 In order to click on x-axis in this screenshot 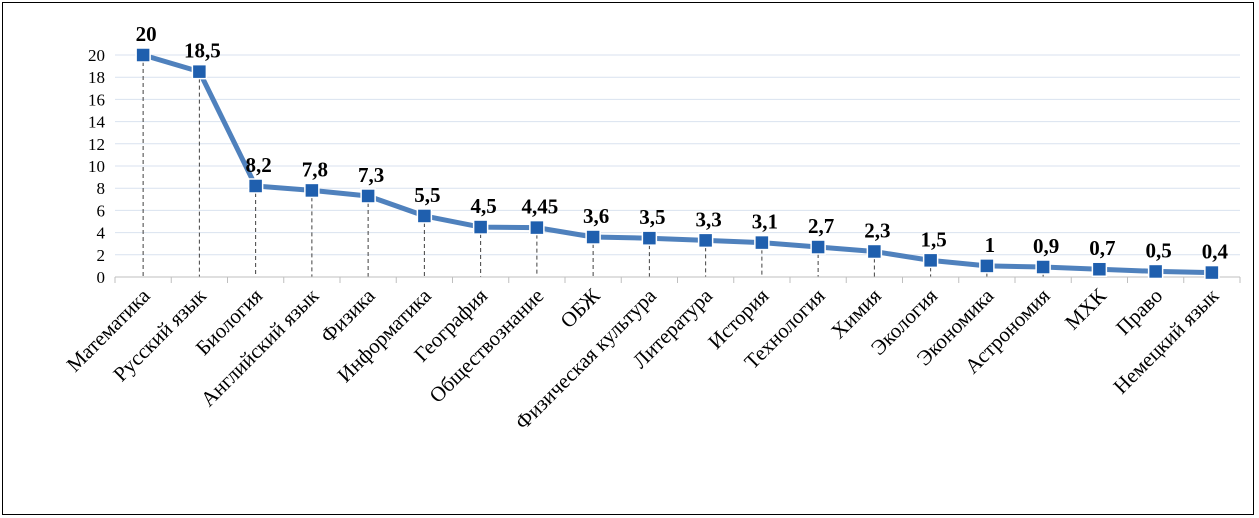, I will do `click(677, 279)`.